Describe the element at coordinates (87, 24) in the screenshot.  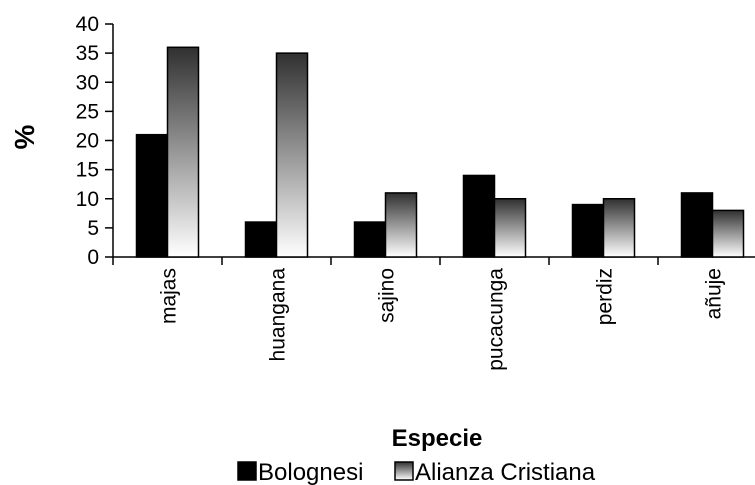
I see `y-tick-label: 40` at that location.